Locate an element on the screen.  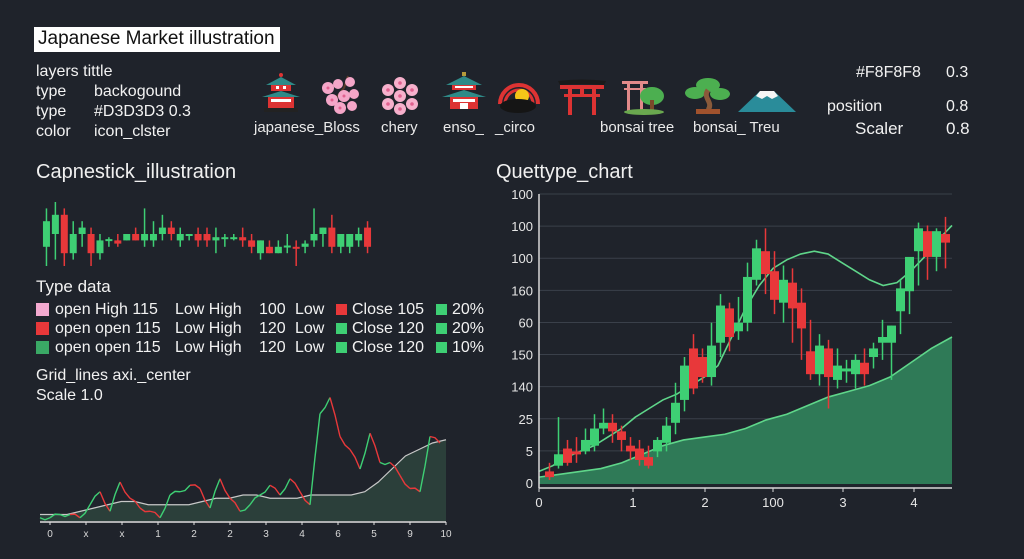
icon-label: bonsai_ Treu is located at coordinates (736, 127).